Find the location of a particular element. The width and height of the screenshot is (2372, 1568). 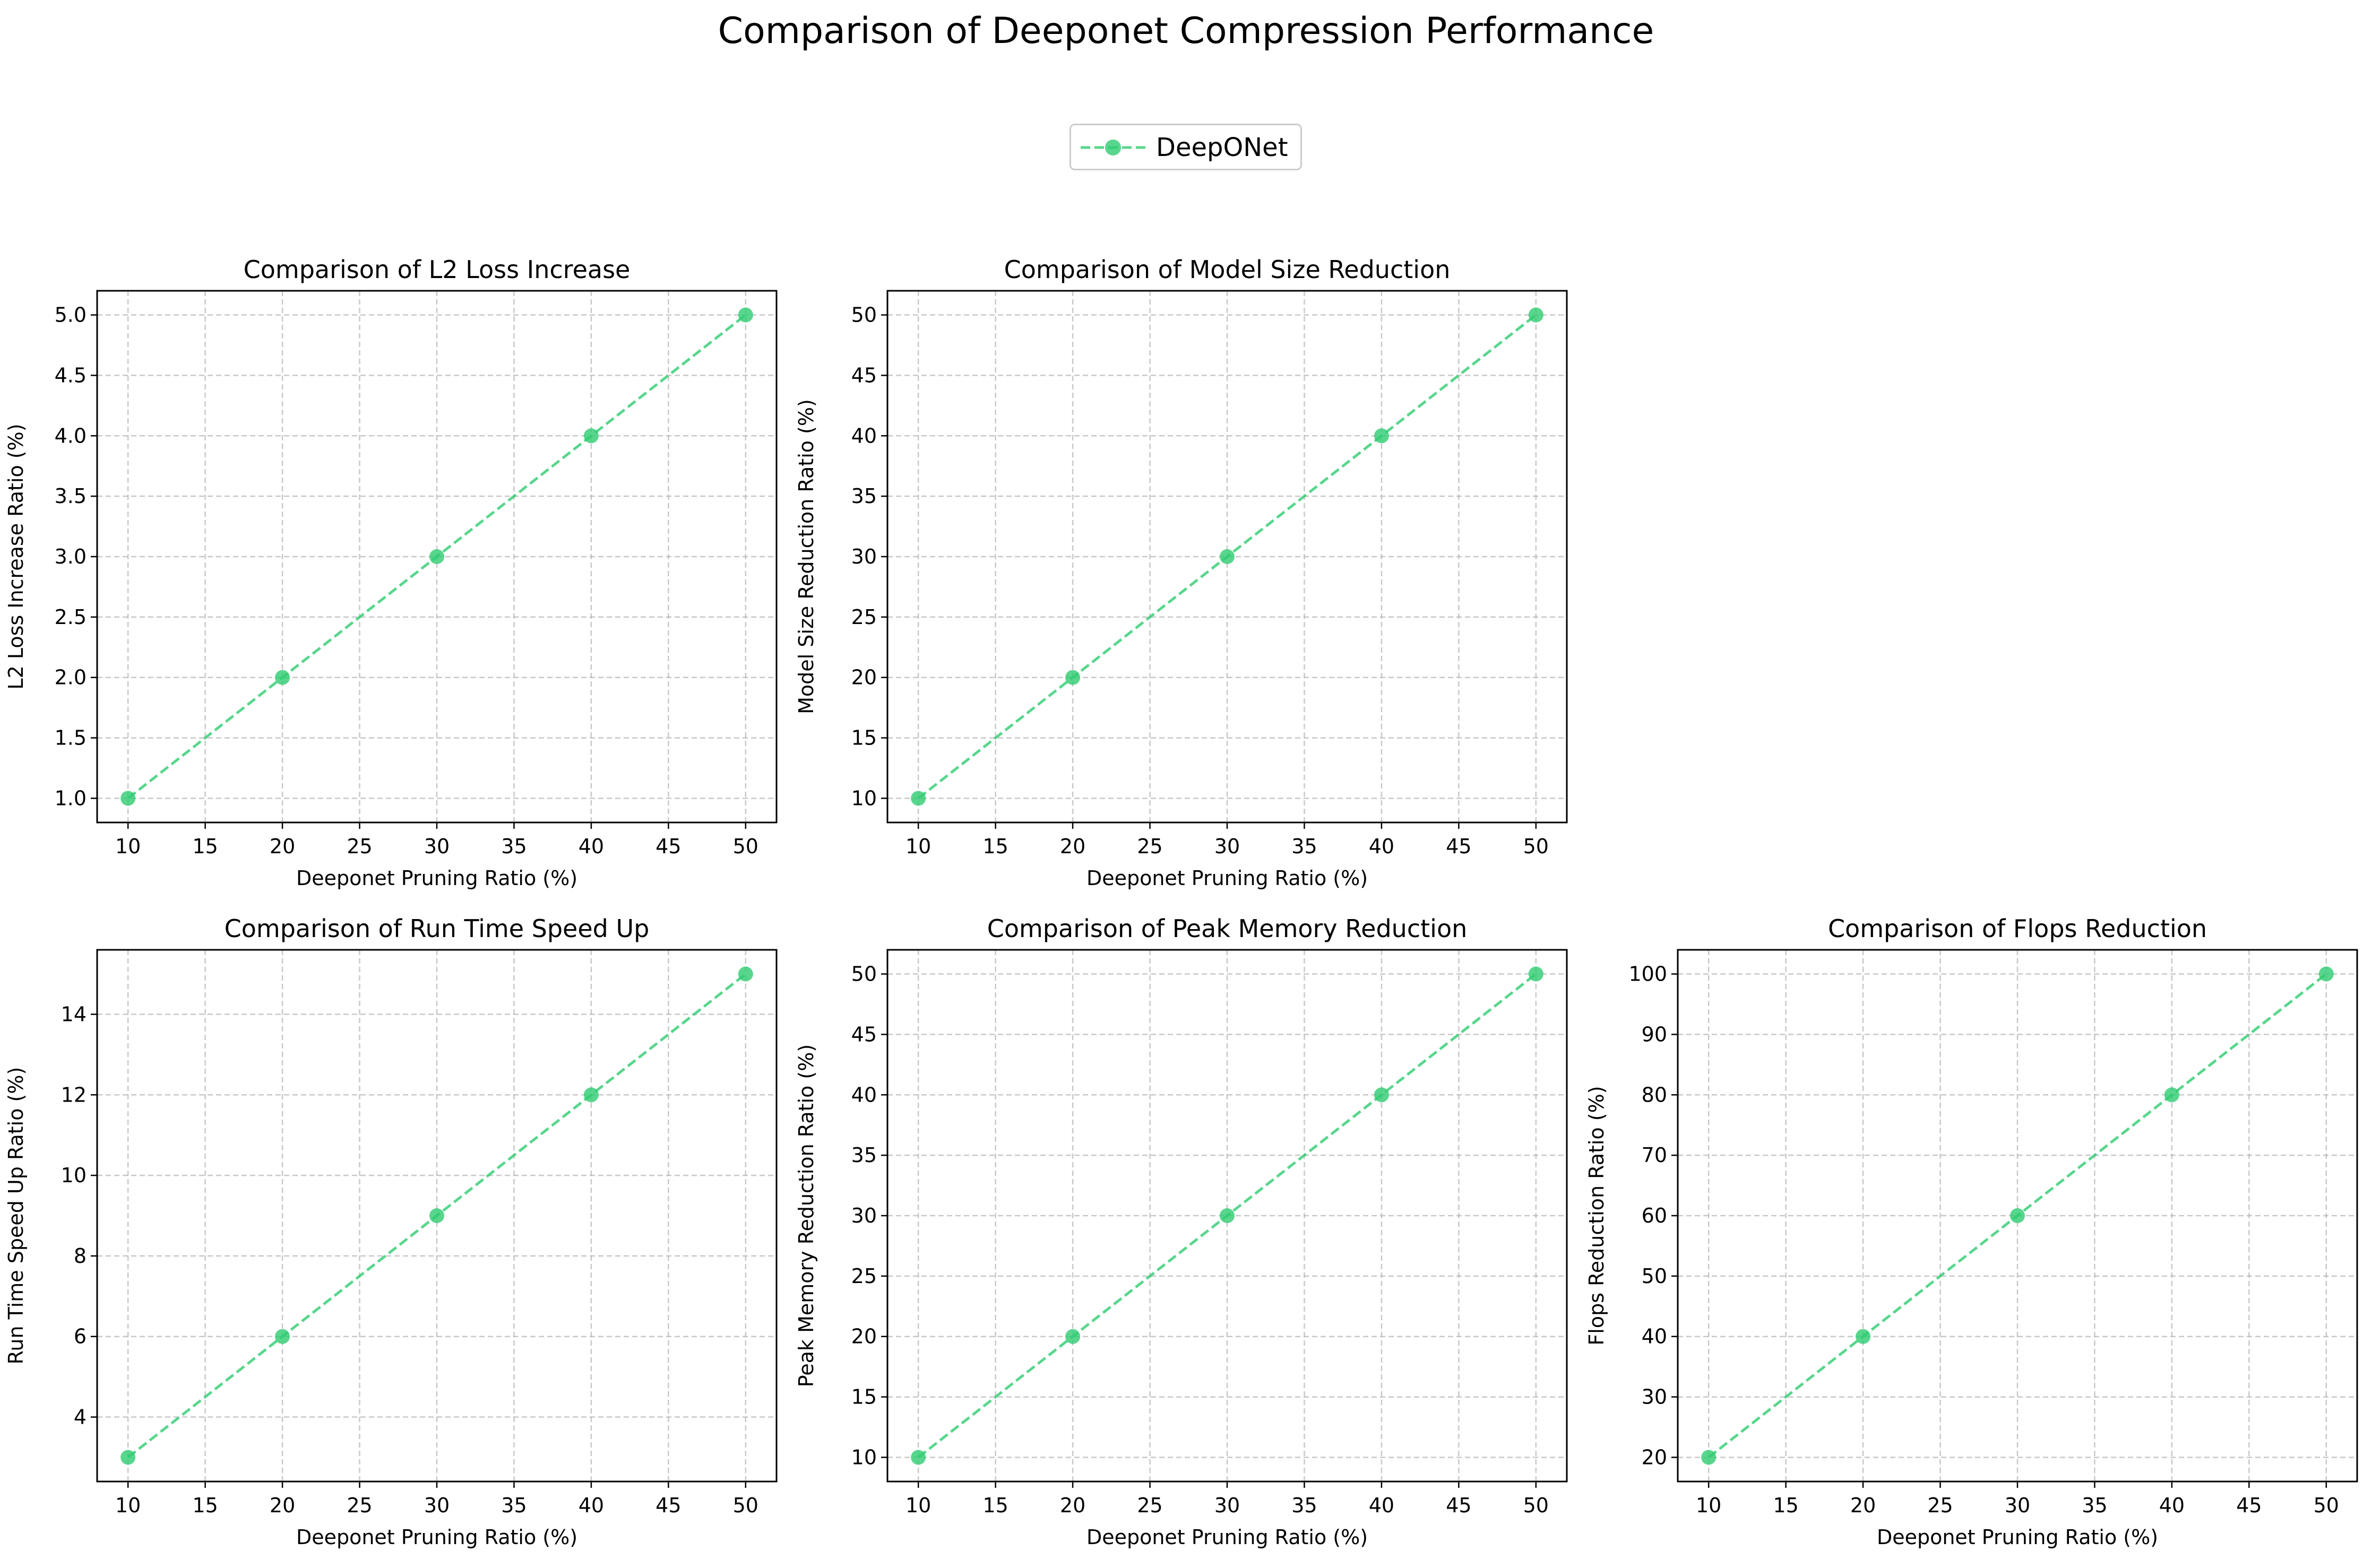

y-tick-label: 14 is located at coordinates (74, 1014).